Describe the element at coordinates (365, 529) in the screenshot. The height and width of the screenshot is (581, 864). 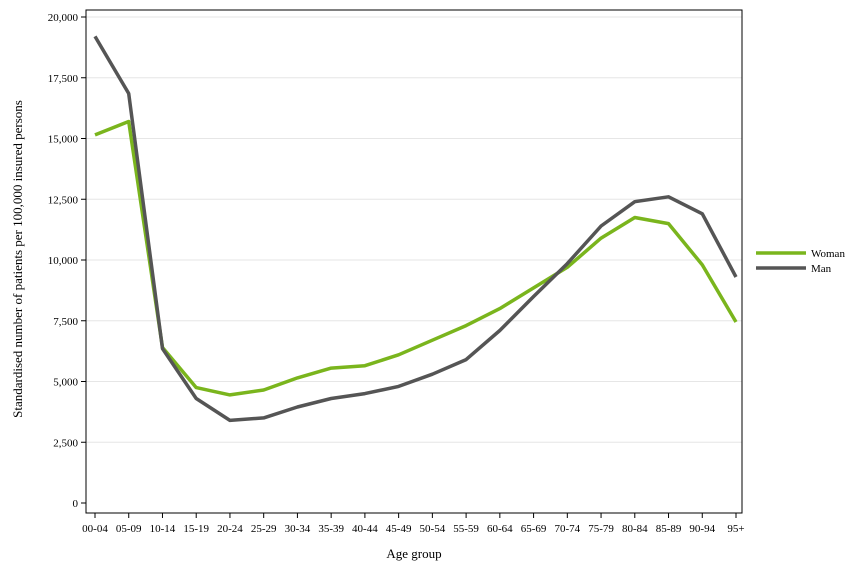
I see `x-tick-label: 40-44` at that location.